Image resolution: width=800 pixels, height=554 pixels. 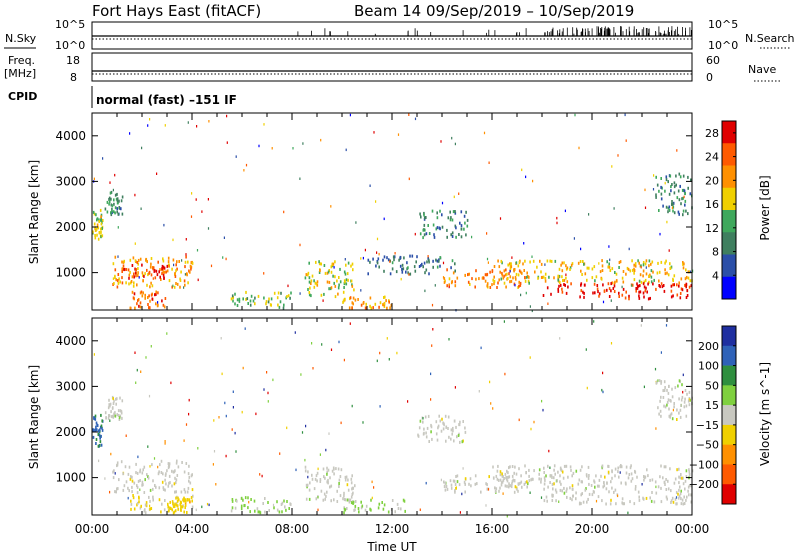 I want to click on cpid-label: CPID, so click(x=22, y=96).